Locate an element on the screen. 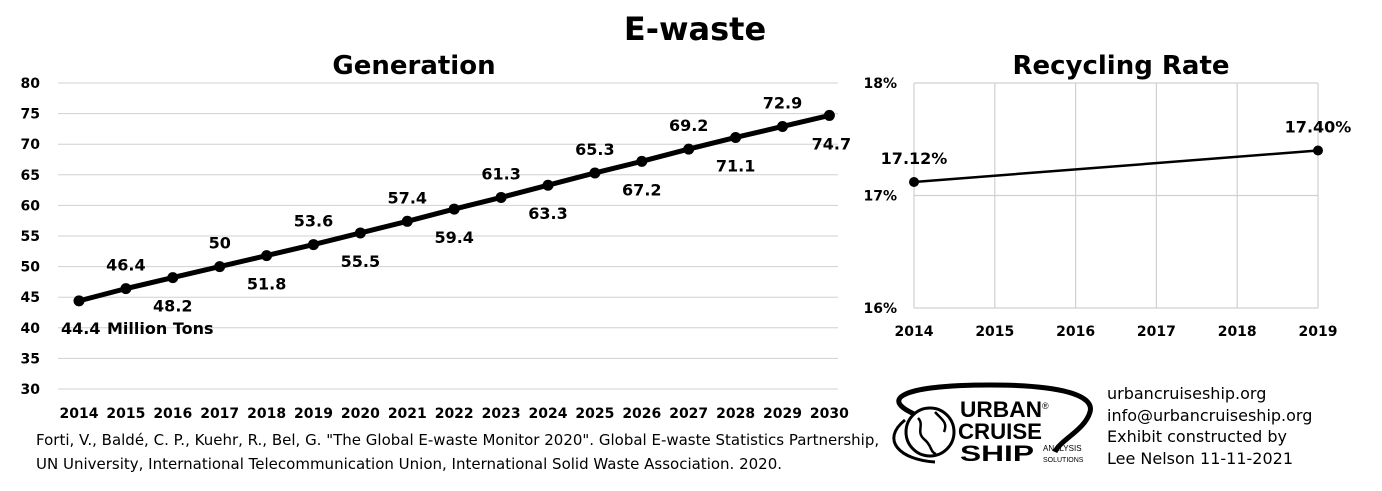 The width and height of the screenshot is (1382, 491). logo-registered-mark: ® is located at coordinates (1045, 406).